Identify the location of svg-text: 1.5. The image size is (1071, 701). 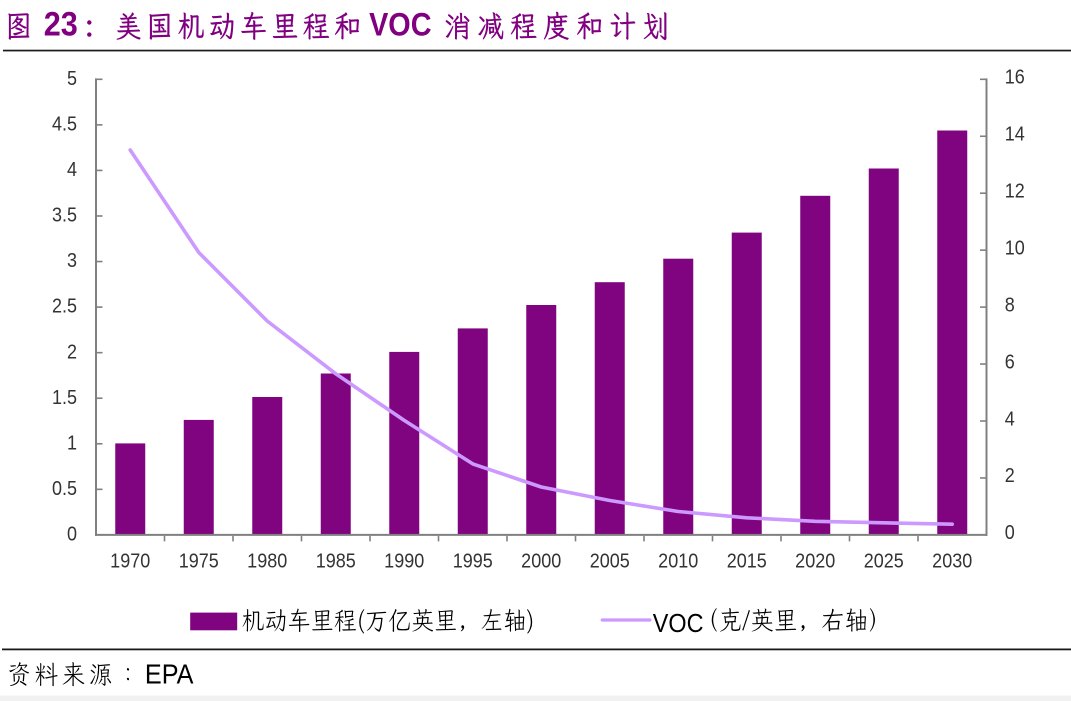
(64, 398).